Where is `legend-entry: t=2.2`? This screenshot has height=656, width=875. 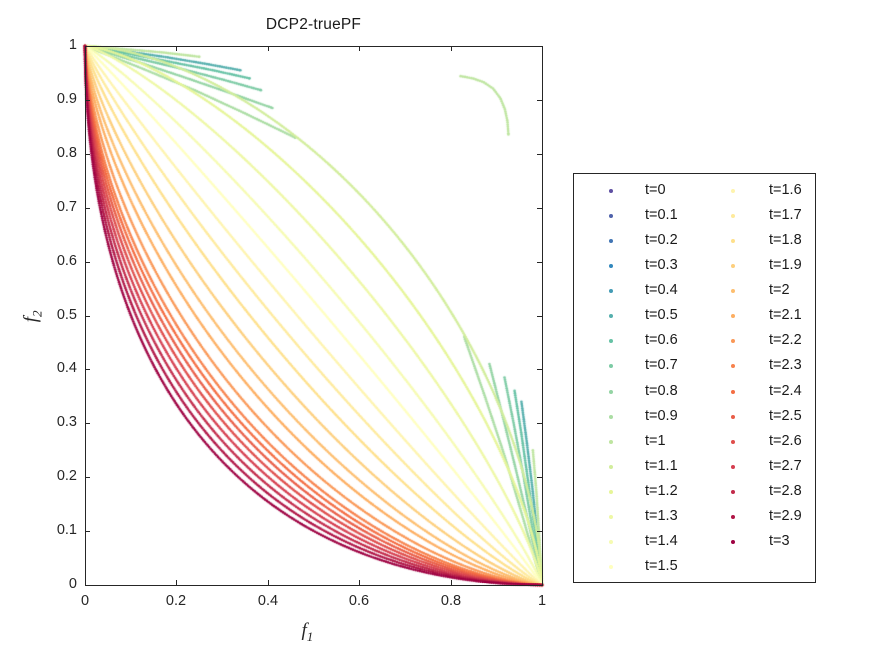
legend-entry: t=2.2 is located at coordinates (694, 341).